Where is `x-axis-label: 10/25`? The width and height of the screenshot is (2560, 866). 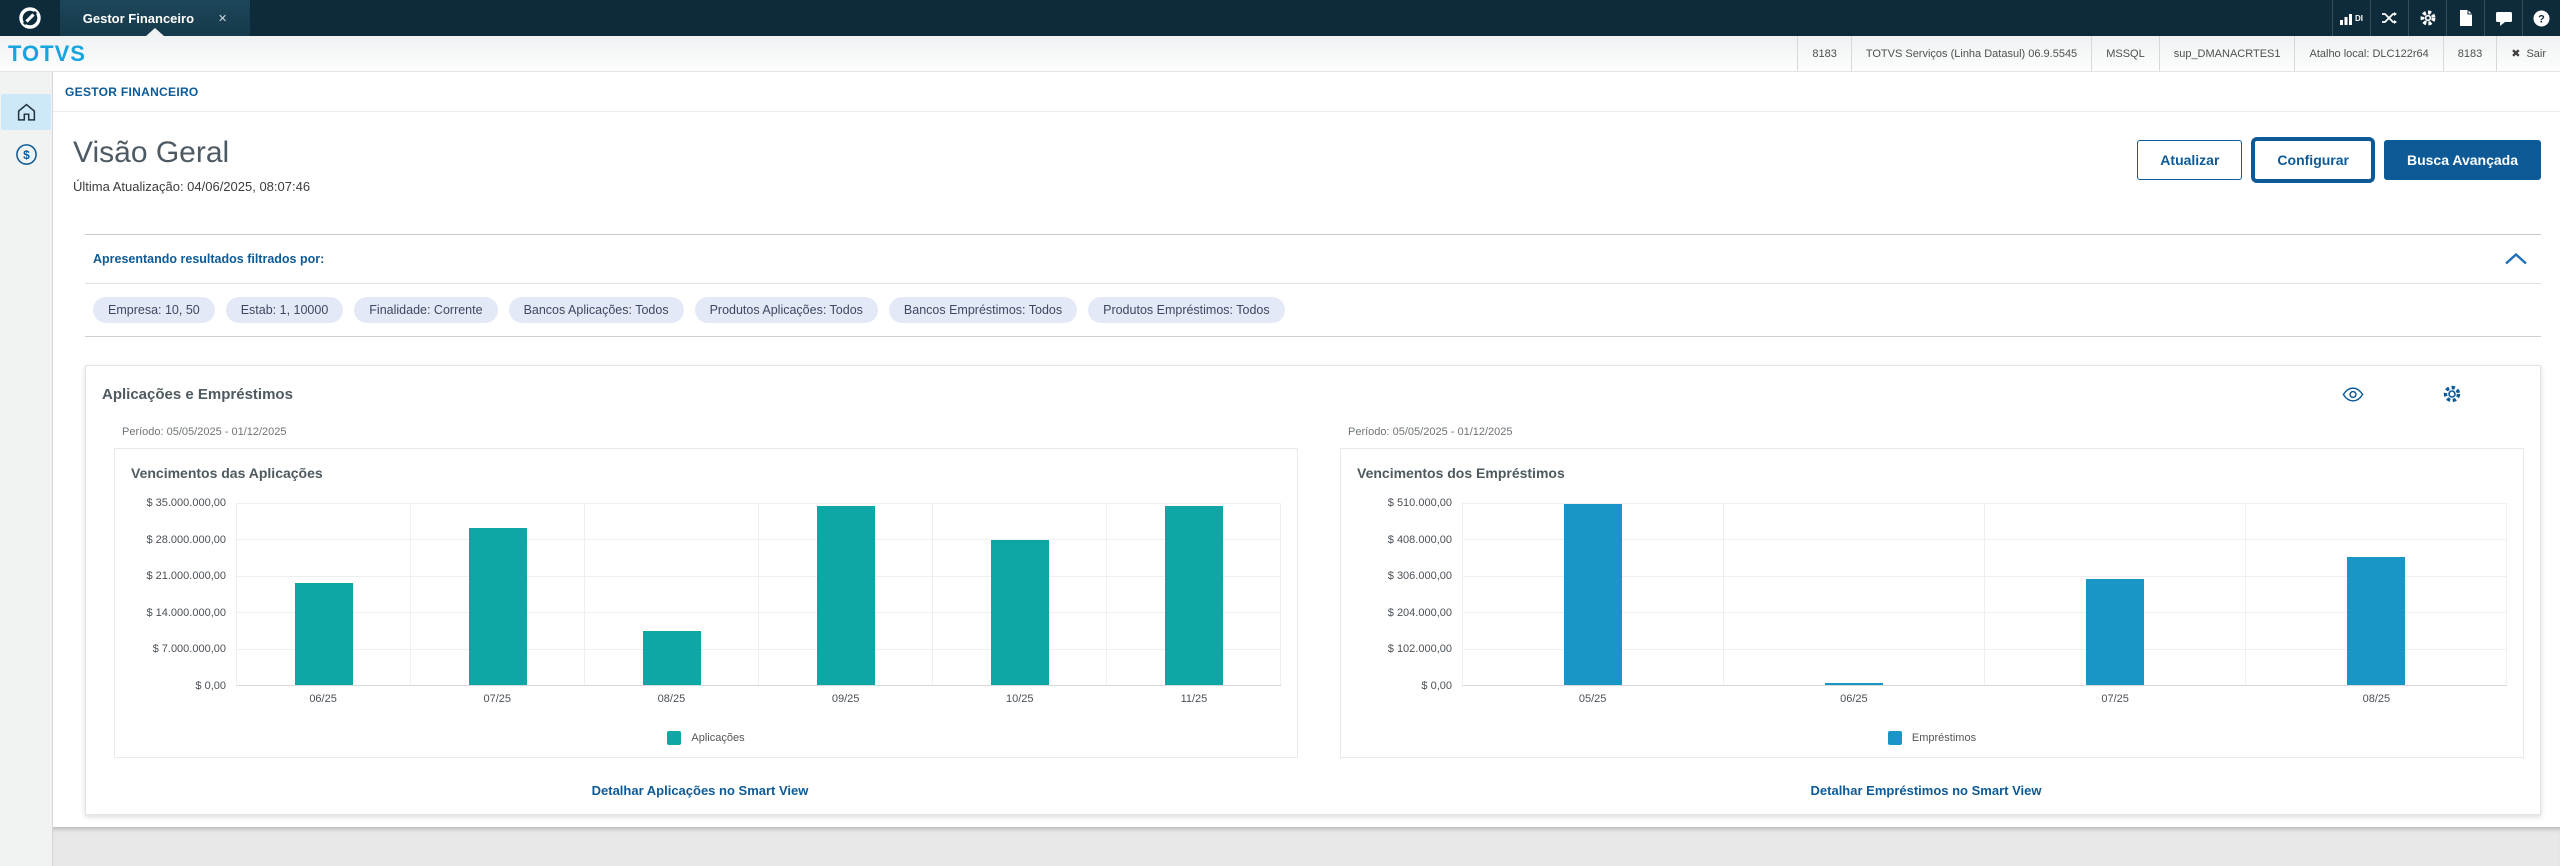
x-axis-label: 10/25 is located at coordinates (1020, 699).